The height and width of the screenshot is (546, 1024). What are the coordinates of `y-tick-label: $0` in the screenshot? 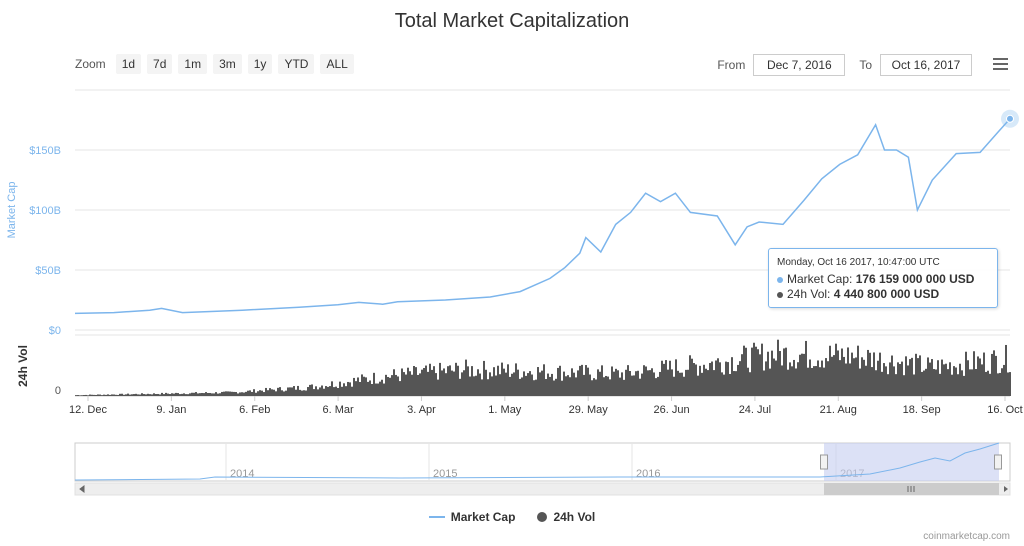 It's located at (55, 331).